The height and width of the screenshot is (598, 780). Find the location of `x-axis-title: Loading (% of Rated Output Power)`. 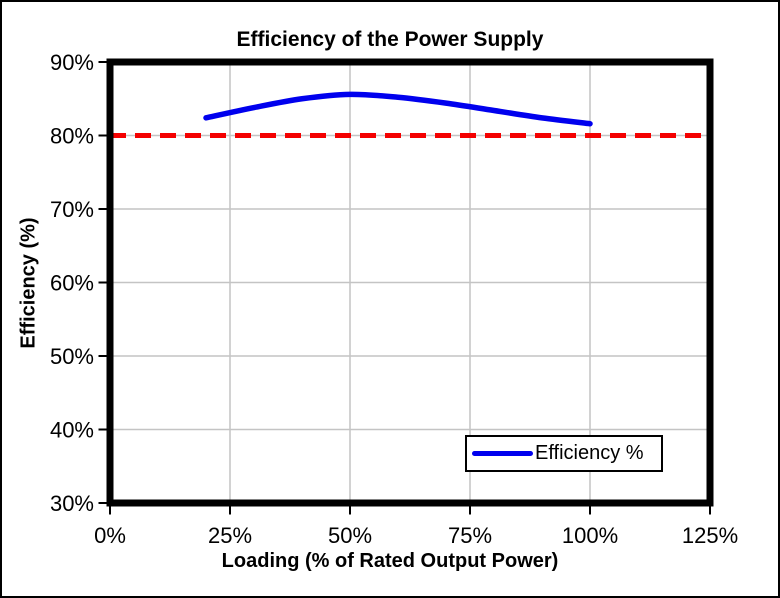

x-axis-title: Loading (% of Rated Output Power) is located at coordinates (390, 561).